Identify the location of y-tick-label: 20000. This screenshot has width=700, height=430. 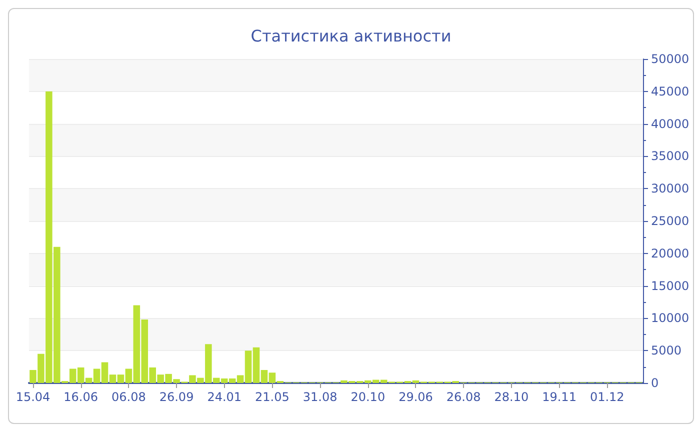
(670, 253).